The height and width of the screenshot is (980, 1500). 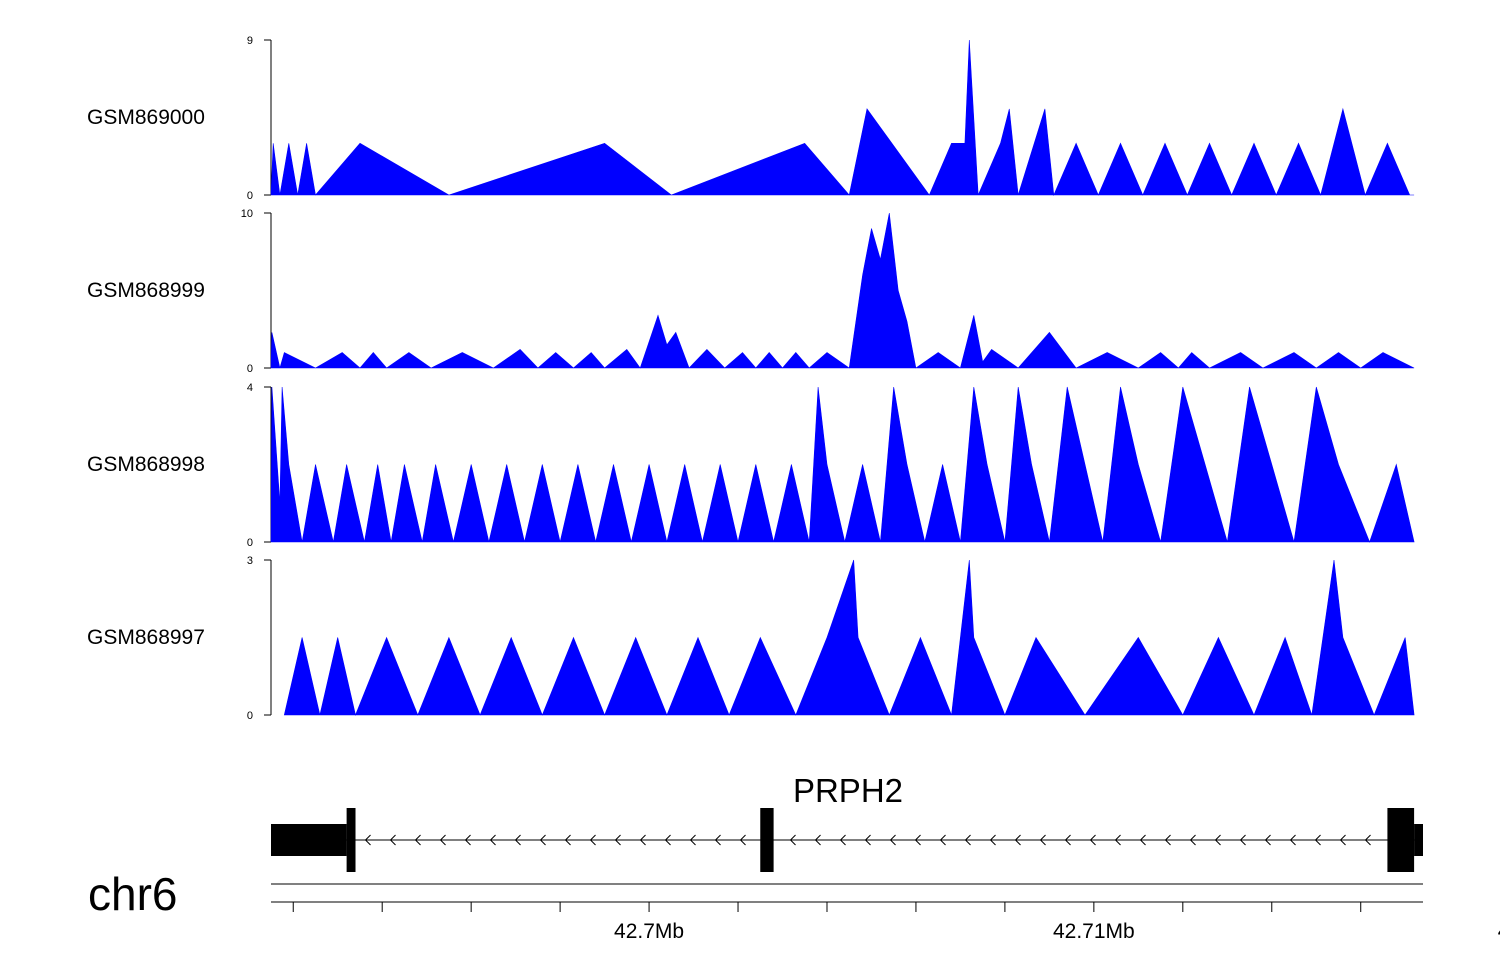 What do you see at coordinates (146, 290) in the screenshot?
I see `track-label: GSM868999` at bounding box center [146, 290].